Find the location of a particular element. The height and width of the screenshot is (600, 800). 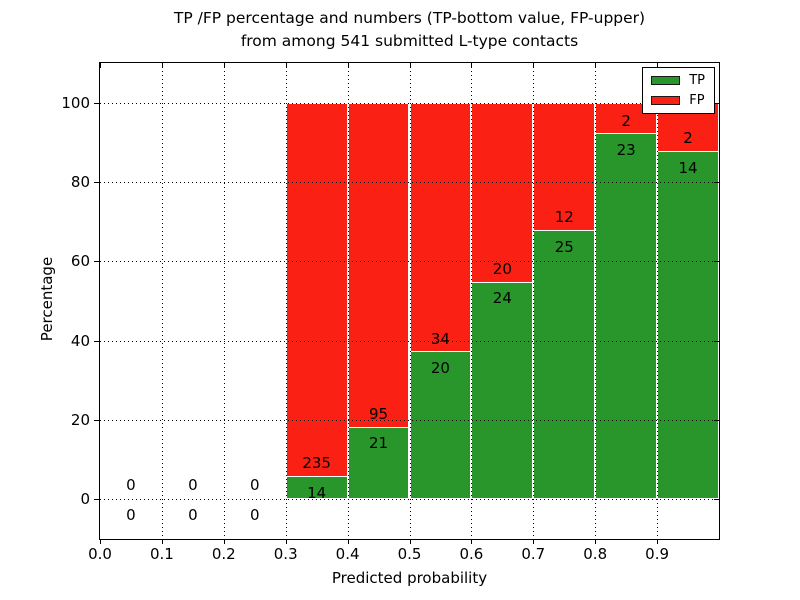

xtick-mark-bottom-0.6 is located at coordinates (472, 541).